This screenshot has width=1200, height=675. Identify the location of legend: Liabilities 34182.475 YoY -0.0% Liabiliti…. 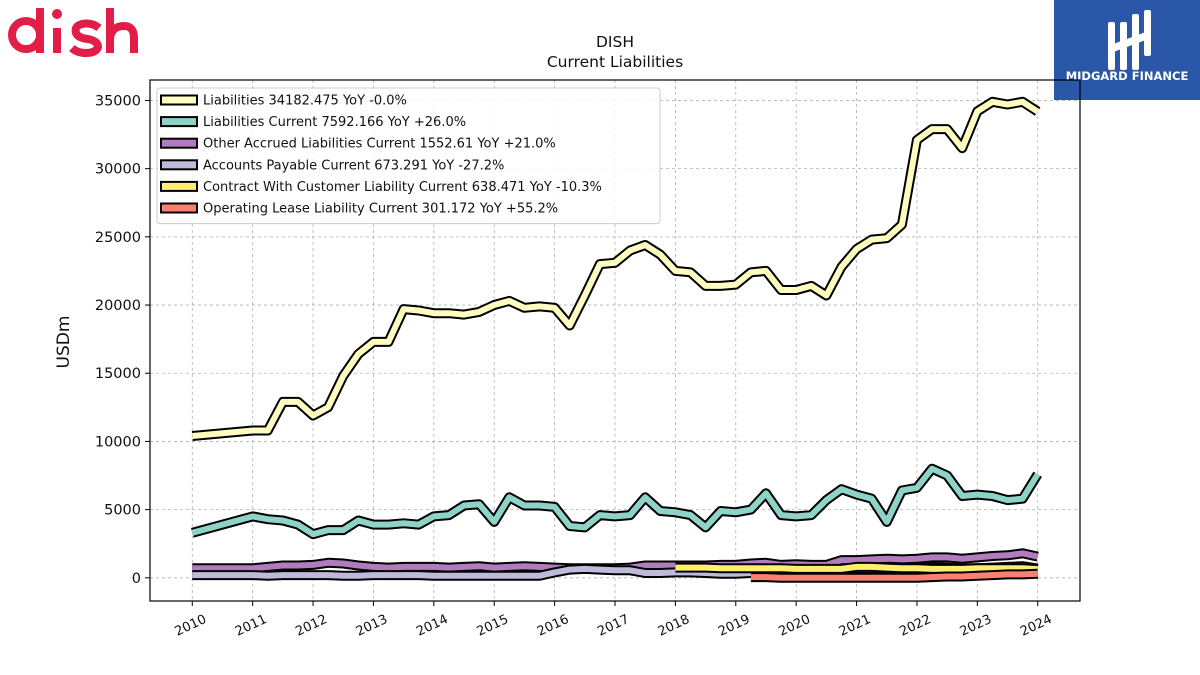
(408, 156).